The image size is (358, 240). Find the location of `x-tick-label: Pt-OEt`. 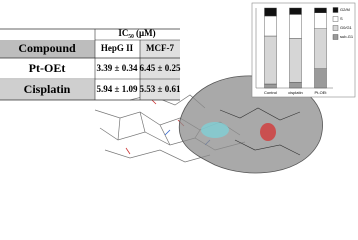

x-tick-label: Pt-OEt is located at coordinates (320, 92).